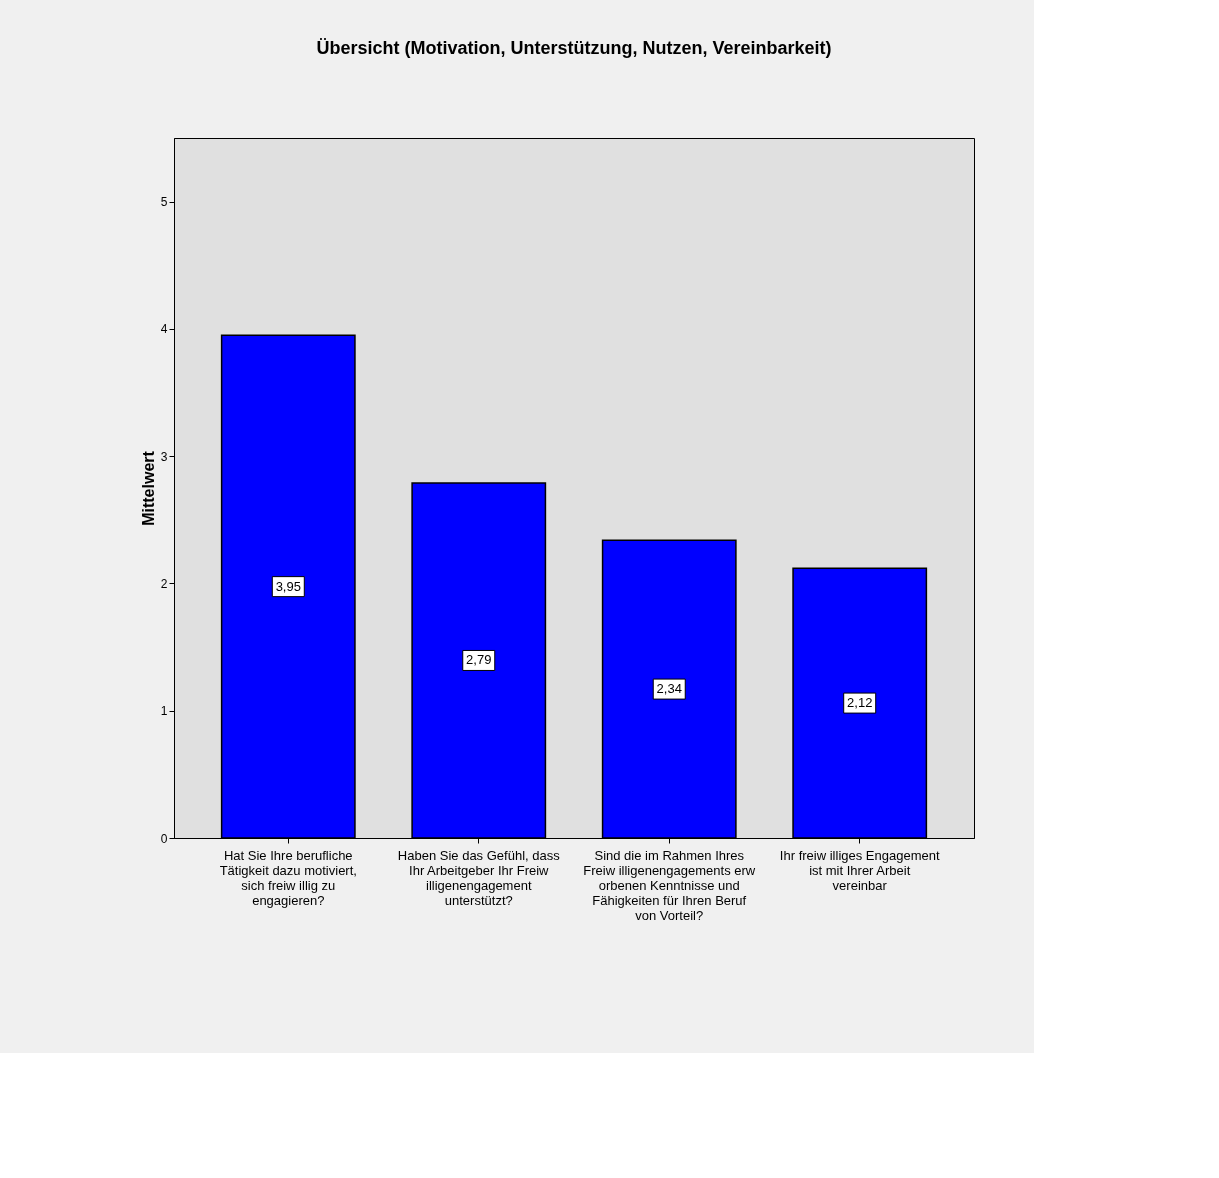  I want to click on y-tick-label: 0, so click(164, 838).